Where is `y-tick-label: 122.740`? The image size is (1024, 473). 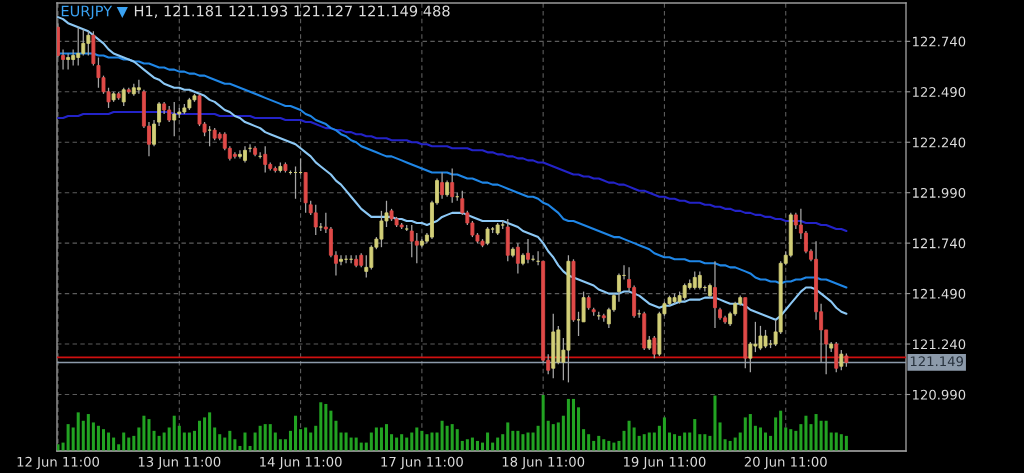 y-tick-label: 122.740 is located at coordinates (939, 41).